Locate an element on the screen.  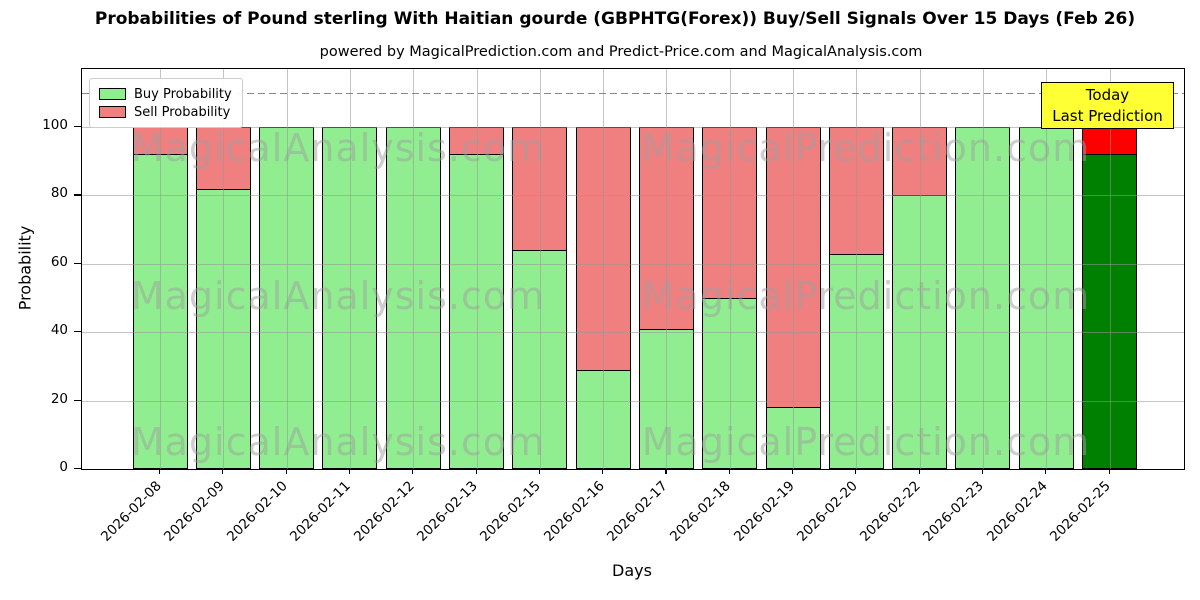
legend-item: Sell Probability is located at coordinates (166, 112).